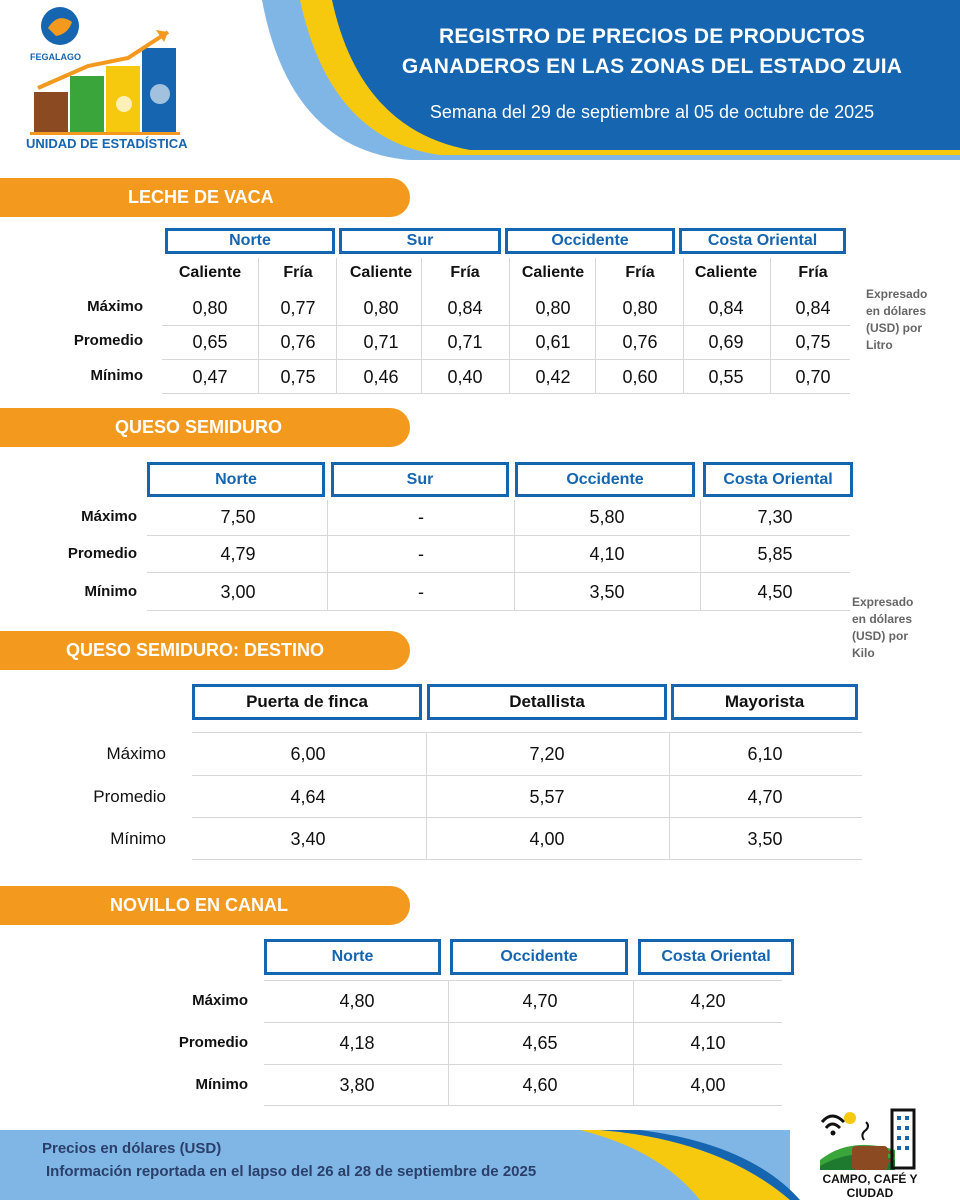 This screenshot has width=960, height=1200. What do you see at coordinates (894, 328) in the screenshot?
I see `note-line: (USD) por` at bounding box center [894, 328].